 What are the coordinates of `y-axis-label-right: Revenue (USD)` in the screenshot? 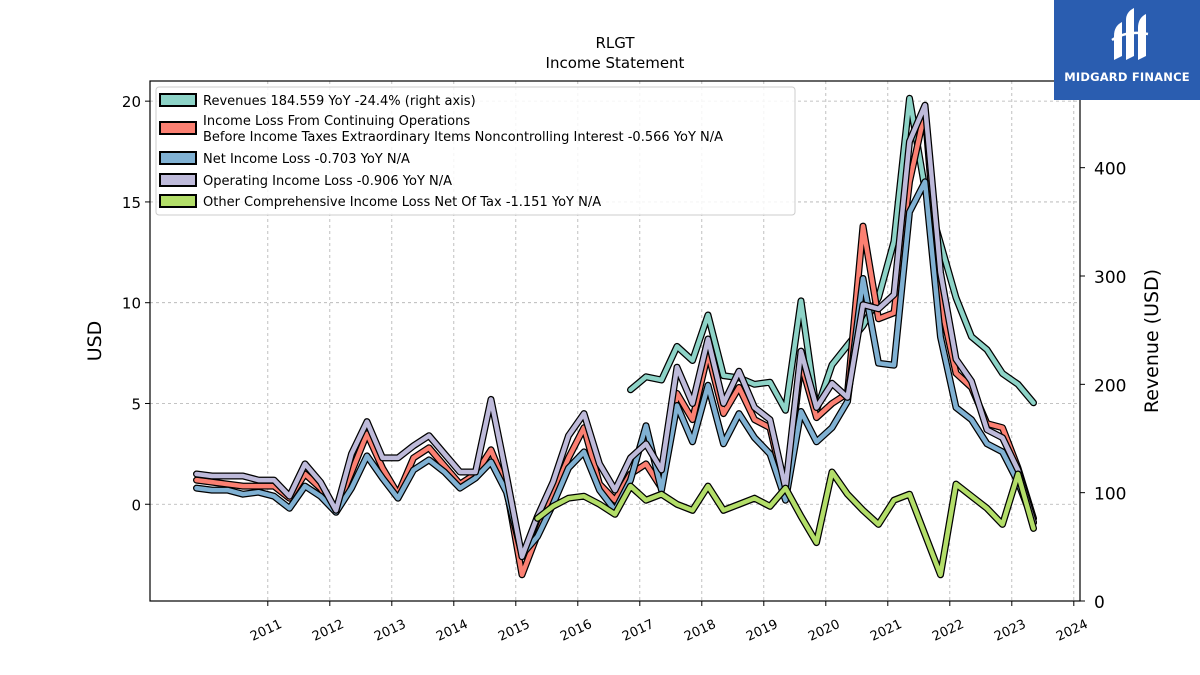 It's located at (1152, 341).